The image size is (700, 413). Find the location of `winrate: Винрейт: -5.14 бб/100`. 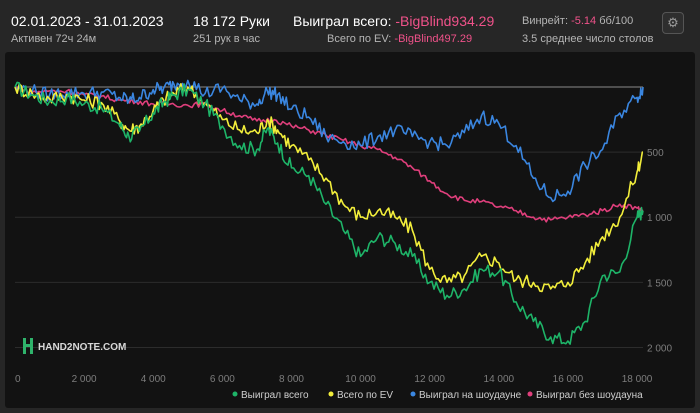

winrate: Винрейт: -5.14 бб/100 is located at coordinates (577, 21).